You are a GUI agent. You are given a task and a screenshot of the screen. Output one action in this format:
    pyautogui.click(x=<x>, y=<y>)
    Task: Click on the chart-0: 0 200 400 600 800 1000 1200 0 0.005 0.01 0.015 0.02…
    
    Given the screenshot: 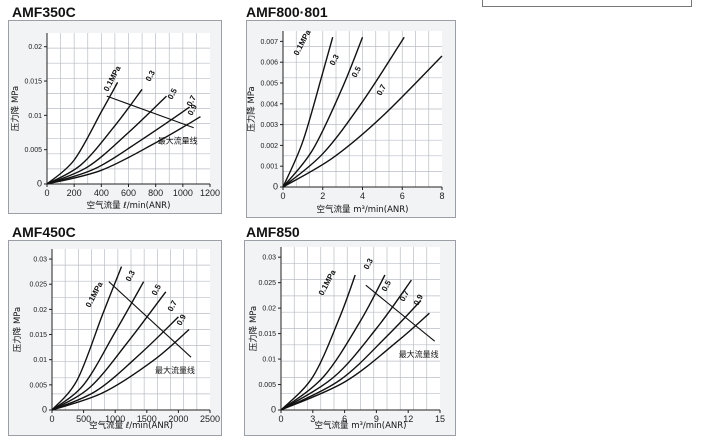 What is the action you would take?
    pyautogui.click(x=115, y=122)
    